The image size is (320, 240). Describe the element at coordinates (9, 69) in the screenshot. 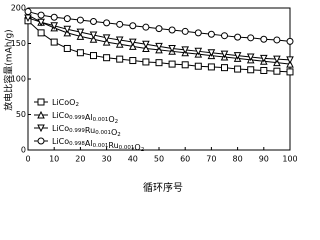

I see `y-axis-label: 放电比容量(mAh/g)` at that location.